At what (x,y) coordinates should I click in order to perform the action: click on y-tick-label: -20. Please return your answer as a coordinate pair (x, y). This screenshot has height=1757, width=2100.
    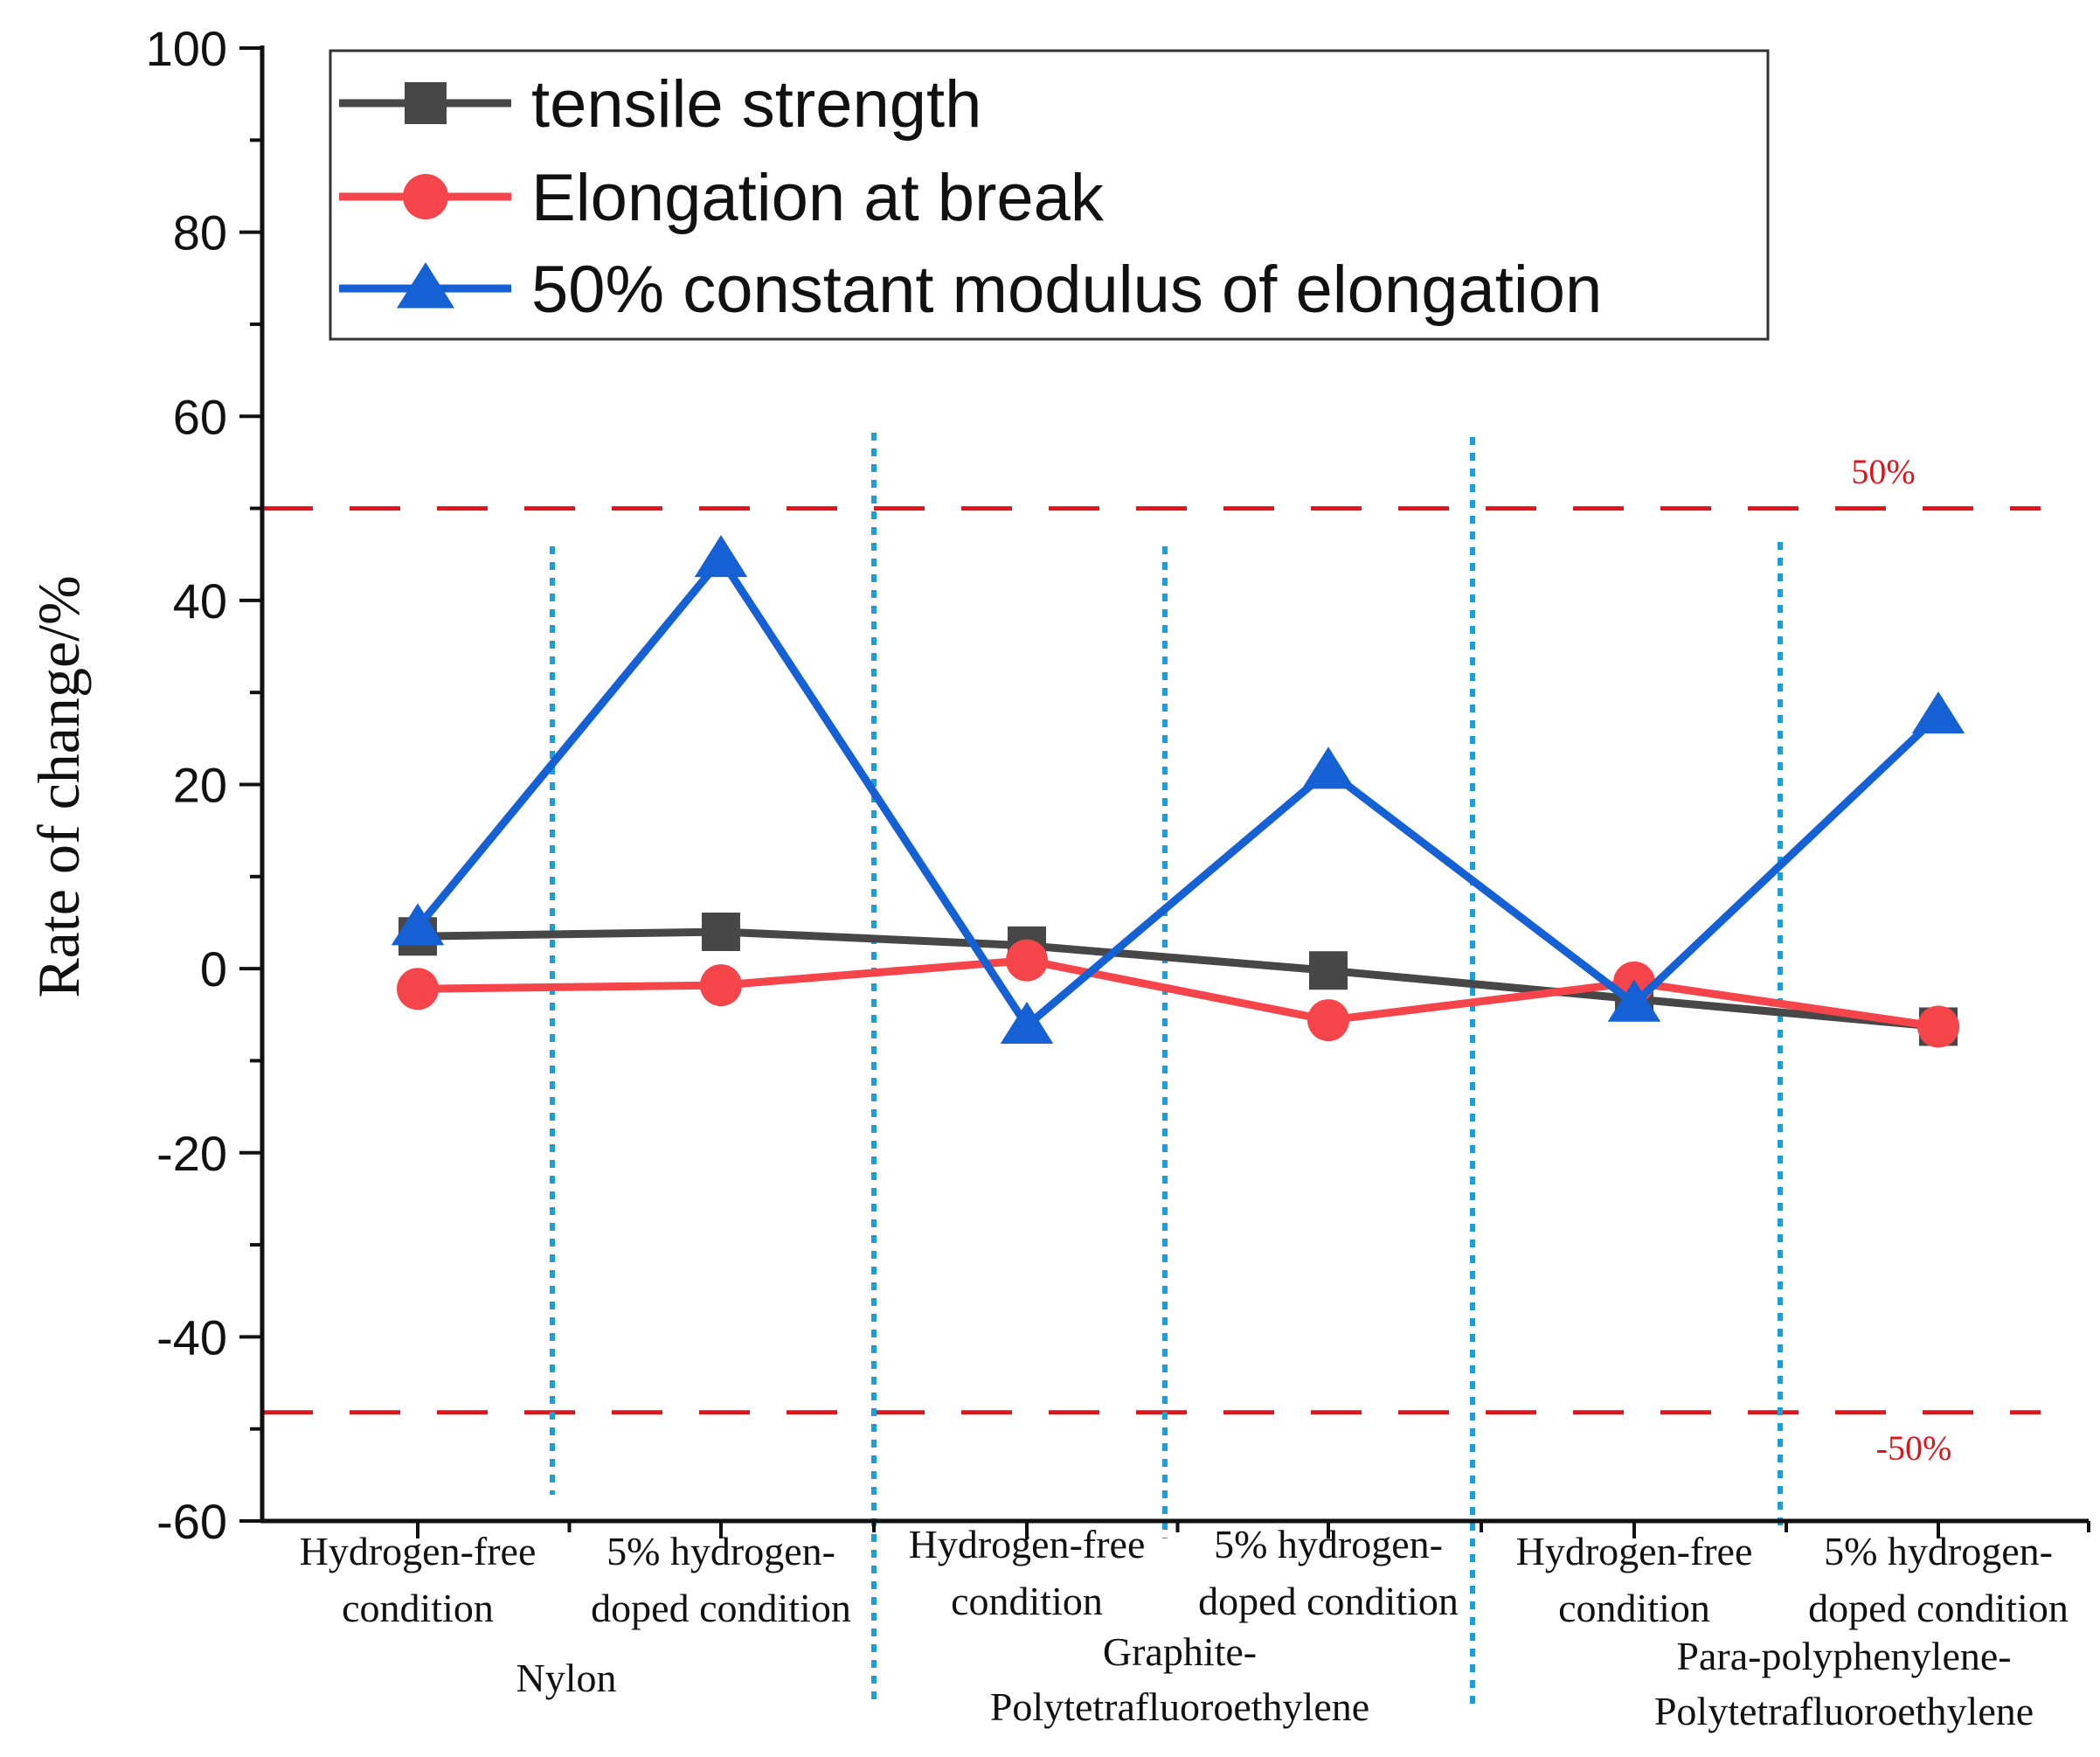
    Looking at the image, I should click on (192, 1154).